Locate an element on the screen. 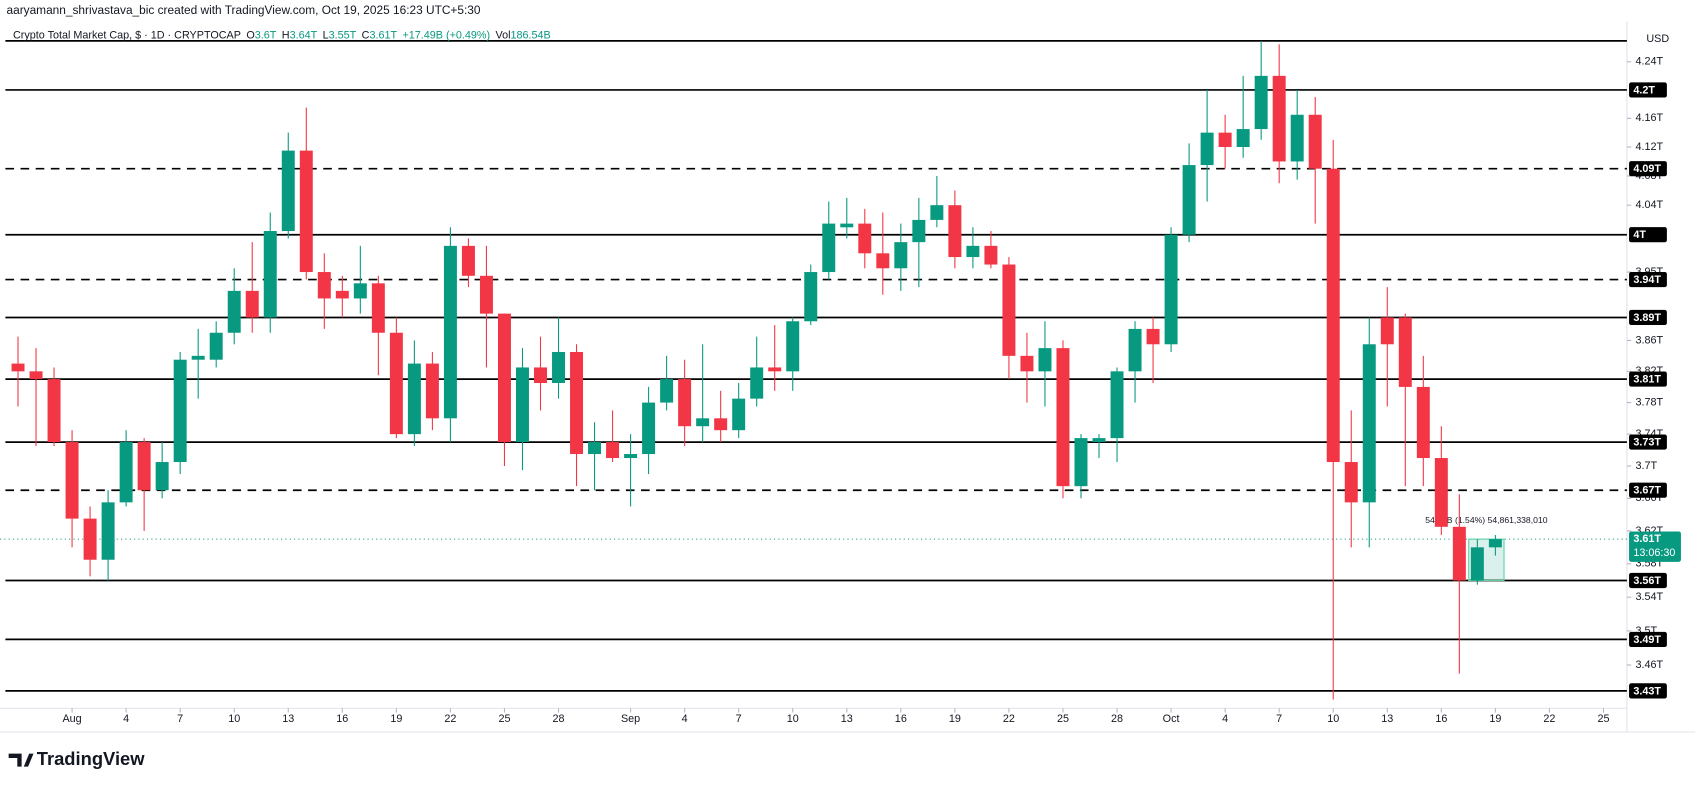 This screenshot has width=1695, height=785. legend-key: L is located at coordinates (326, 36).